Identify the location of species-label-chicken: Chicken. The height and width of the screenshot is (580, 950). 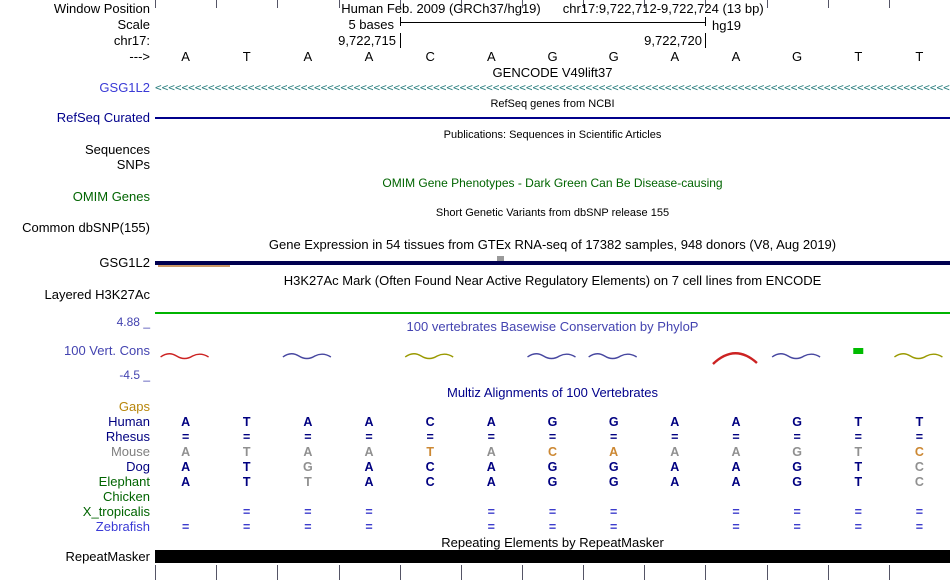
(126, 496).